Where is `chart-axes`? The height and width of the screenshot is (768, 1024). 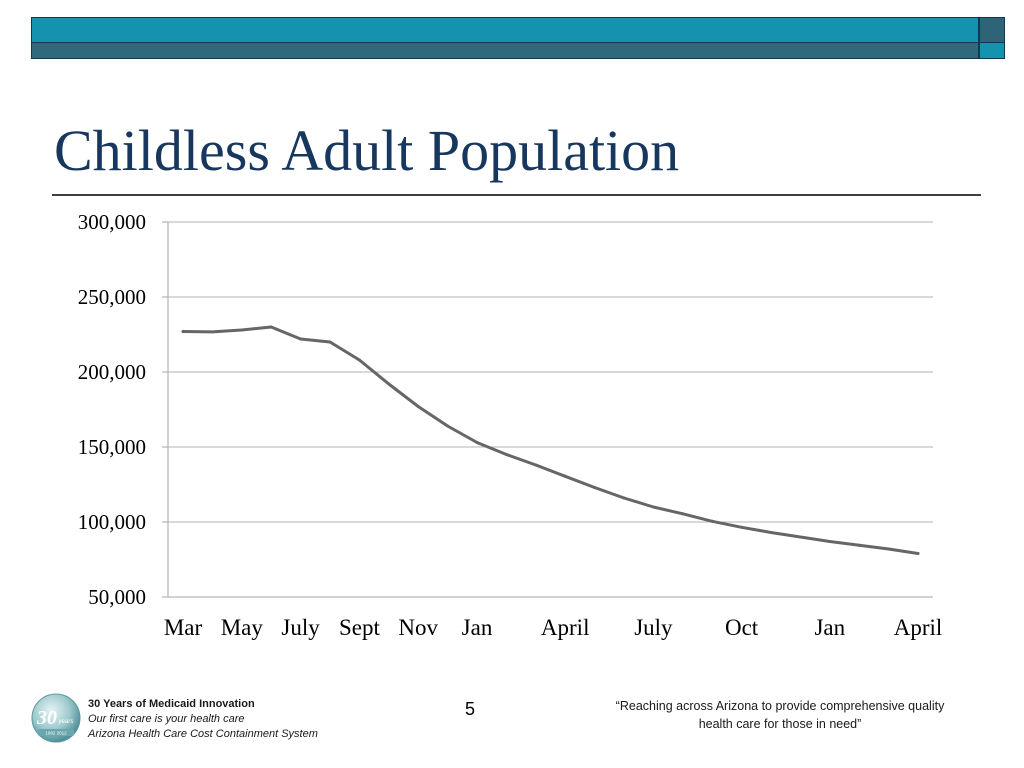 chart-axes is located at coordinates (165, 409).